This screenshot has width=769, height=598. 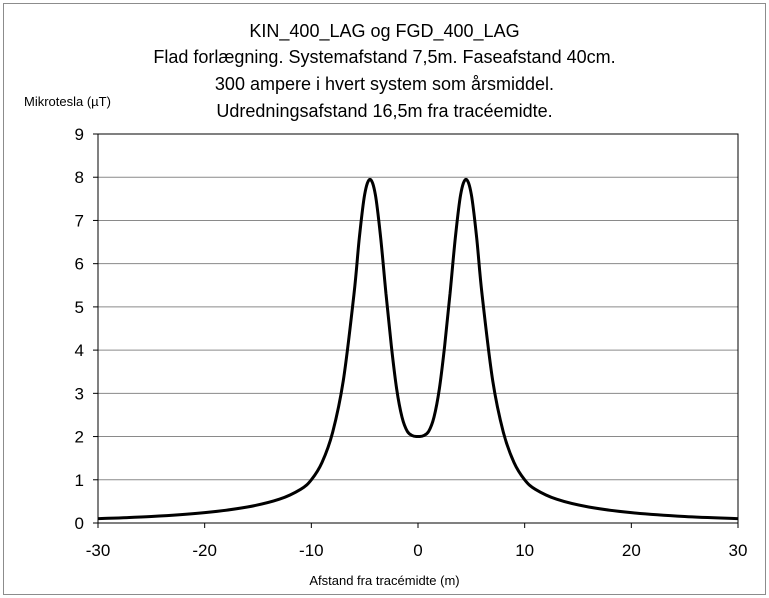 What do you see at coordinates (79, 264) in the screenshot?
I see `y-tick-label: 6` at bounding box center [79, 264].